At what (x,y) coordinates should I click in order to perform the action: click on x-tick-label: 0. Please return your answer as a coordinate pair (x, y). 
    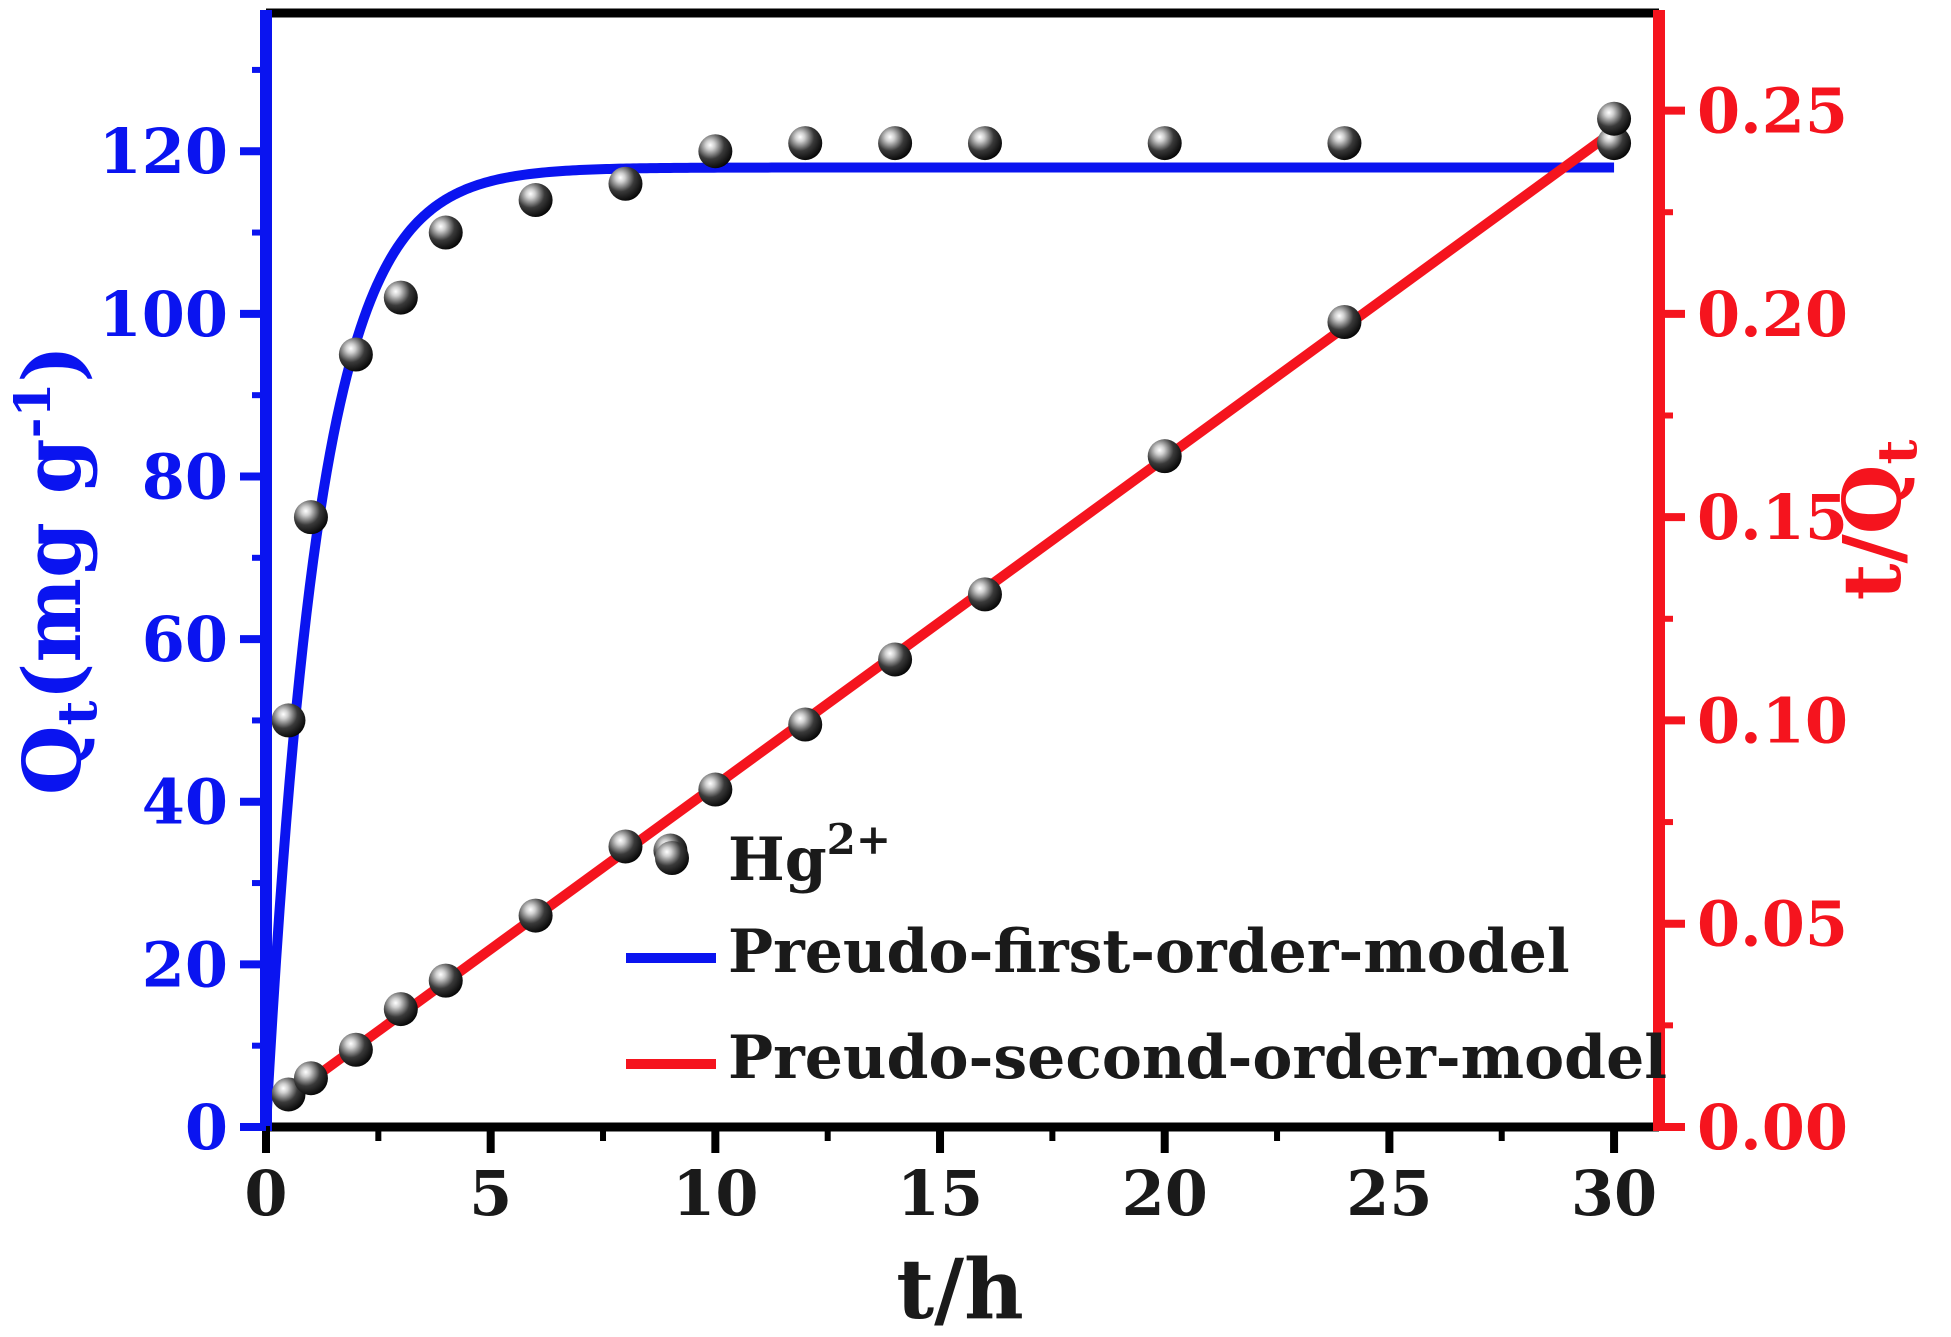
    Looking at the image, I should click on (265, 1193).